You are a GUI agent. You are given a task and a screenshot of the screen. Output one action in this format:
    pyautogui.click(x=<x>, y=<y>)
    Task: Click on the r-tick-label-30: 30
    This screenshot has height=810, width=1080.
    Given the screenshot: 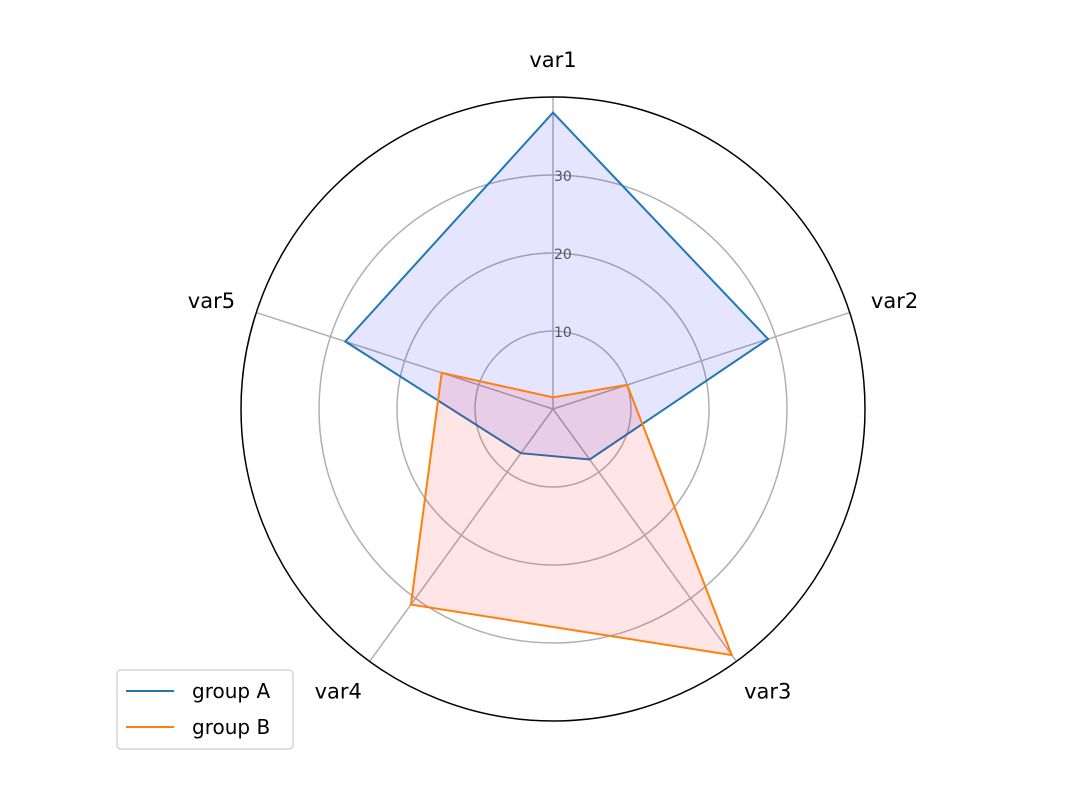 What is the action you would take?
    pyautogui.click(x=563, y=177)
    